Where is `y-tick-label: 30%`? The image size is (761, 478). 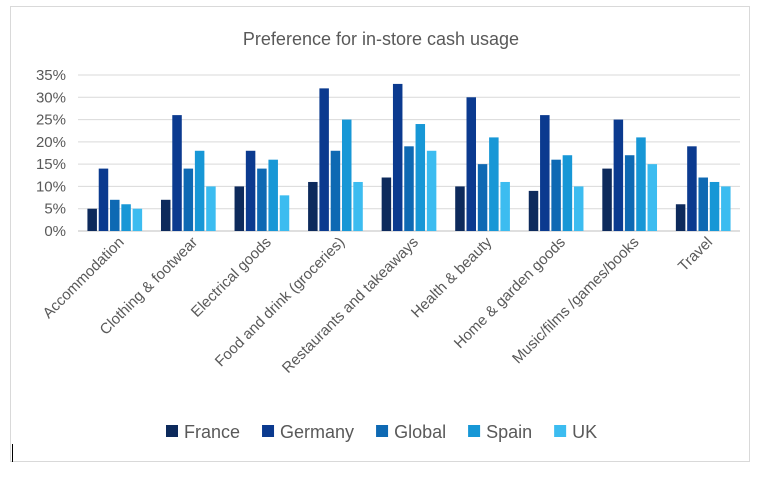
y-tick-label: 30% is located at coordinates (51, 97).